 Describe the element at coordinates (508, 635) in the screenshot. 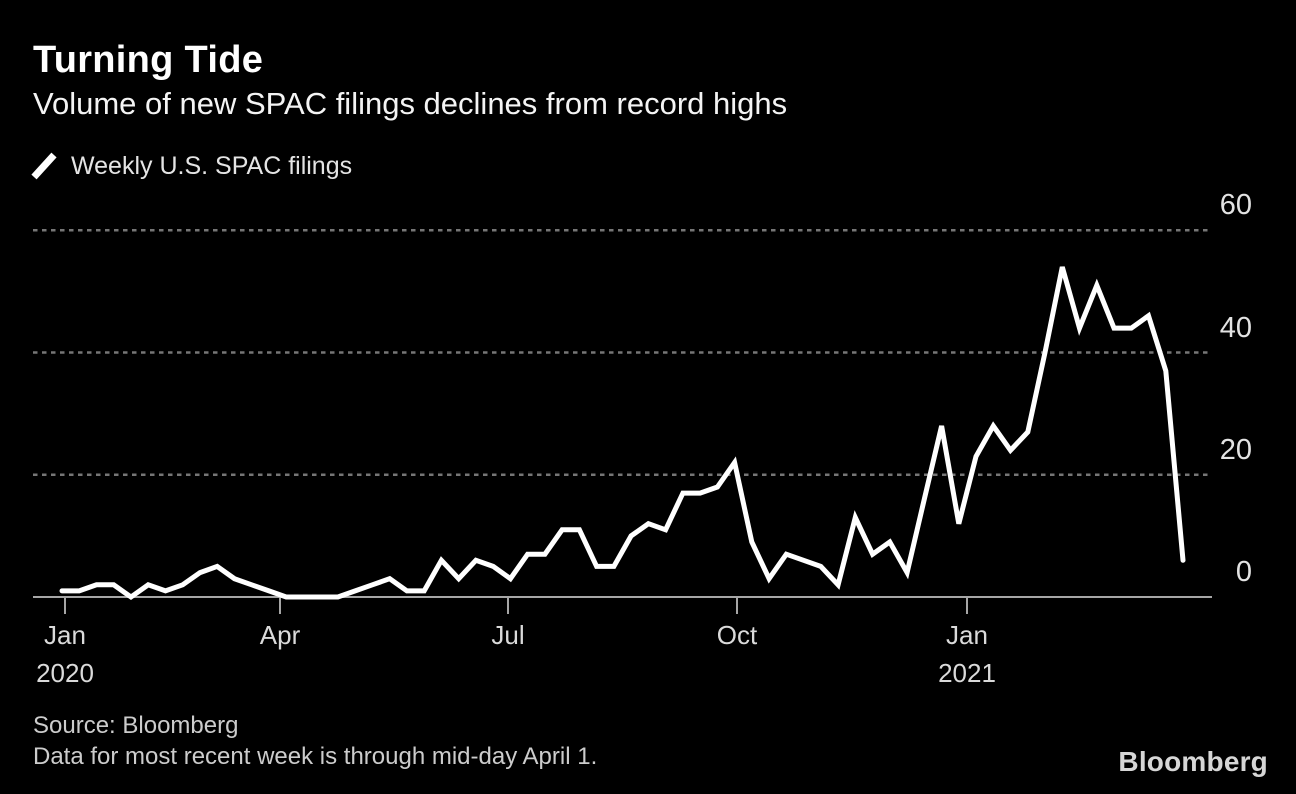

I see `x-axis-label-jul-2: Jul` at that location.